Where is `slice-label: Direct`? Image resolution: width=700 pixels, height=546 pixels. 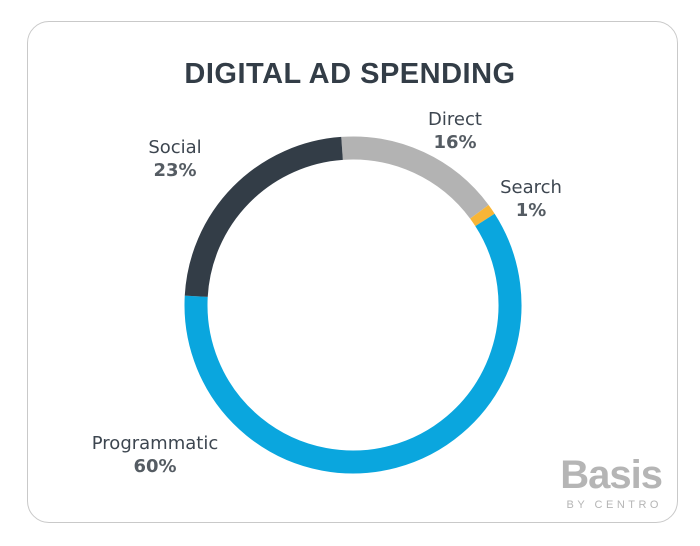
slice-label: Direct is located at coordinates (455, 119).